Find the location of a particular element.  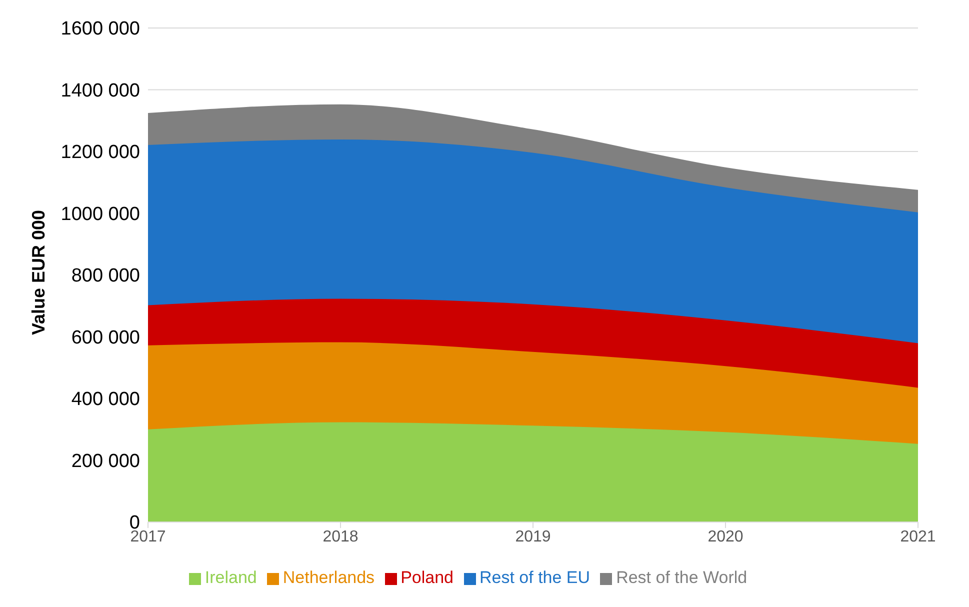

y-tick-label: 1400 000 is located at coordinates (100, 91).